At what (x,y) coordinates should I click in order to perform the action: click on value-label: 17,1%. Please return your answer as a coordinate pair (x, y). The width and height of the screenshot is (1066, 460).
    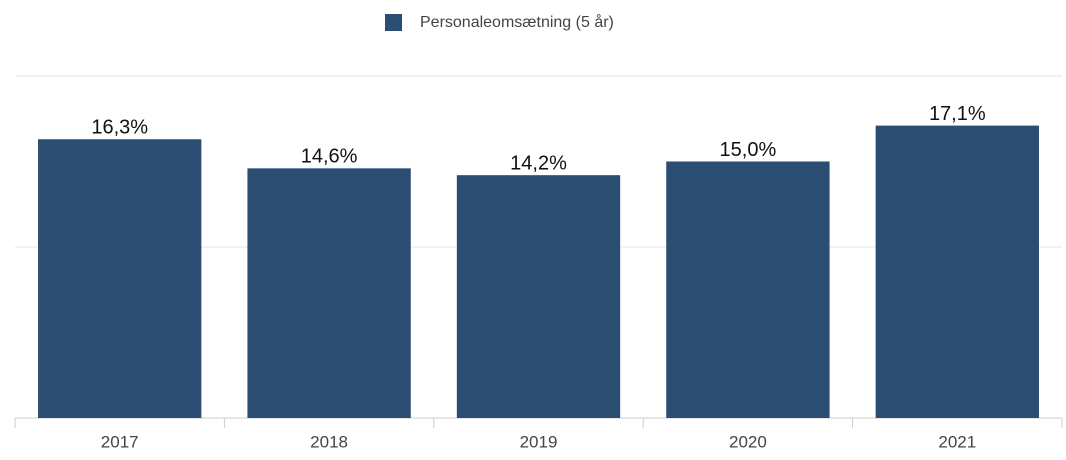
    Looking at the image, I should click on (957, 114).